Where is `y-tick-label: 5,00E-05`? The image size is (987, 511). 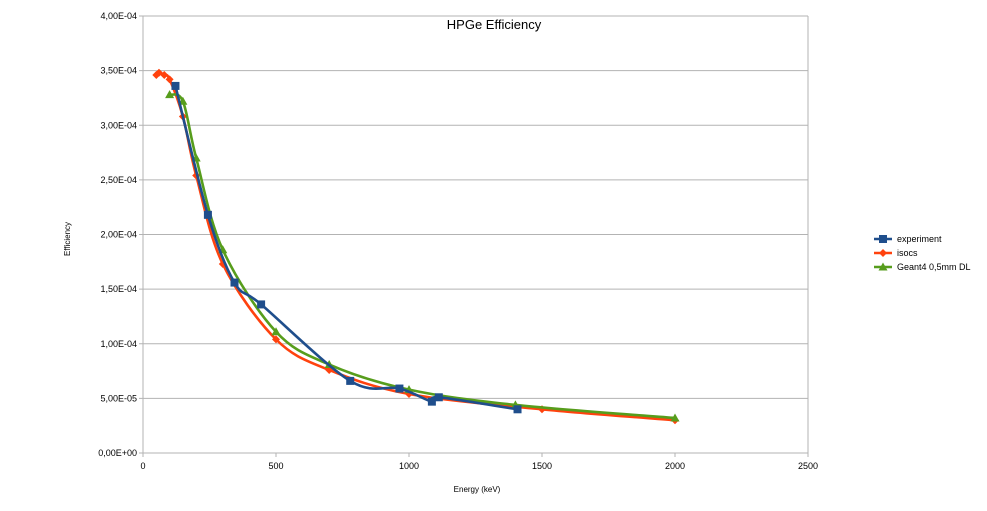 y-tick-label: 5,00E-05 is located at coordinates (118, 398).